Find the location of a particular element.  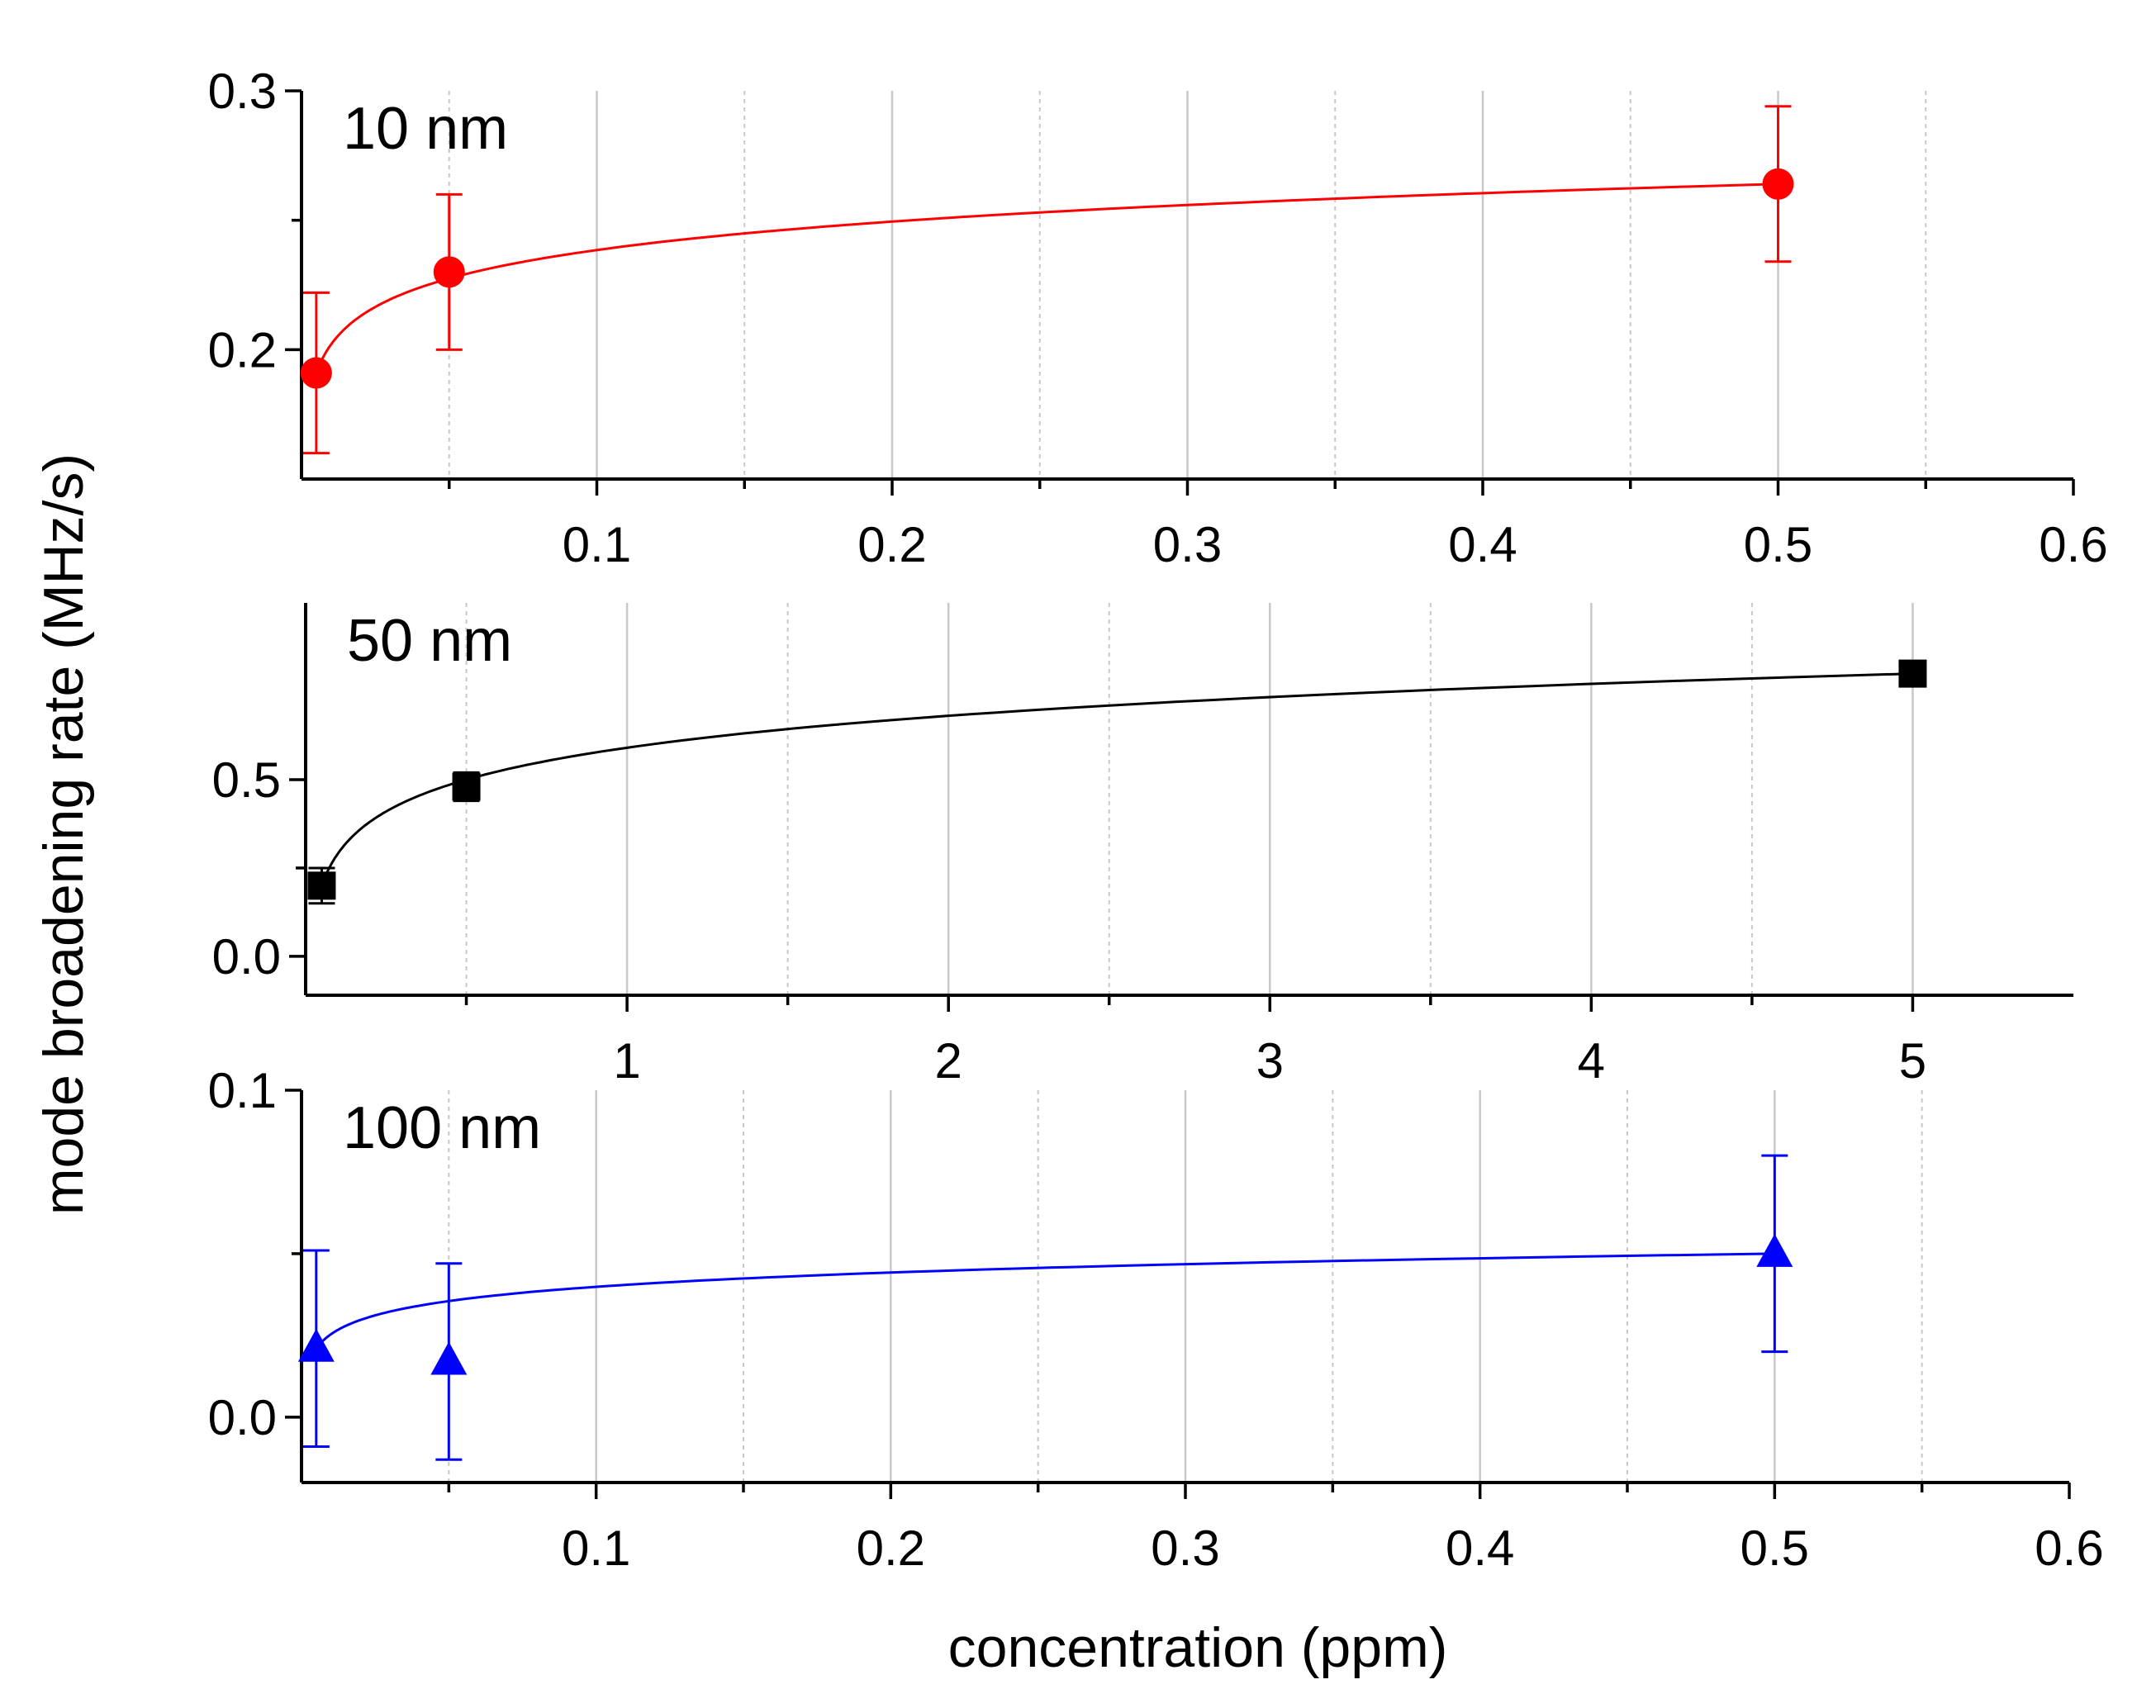

y-tick-label: 0.3 is located at coordinates (243, 91).